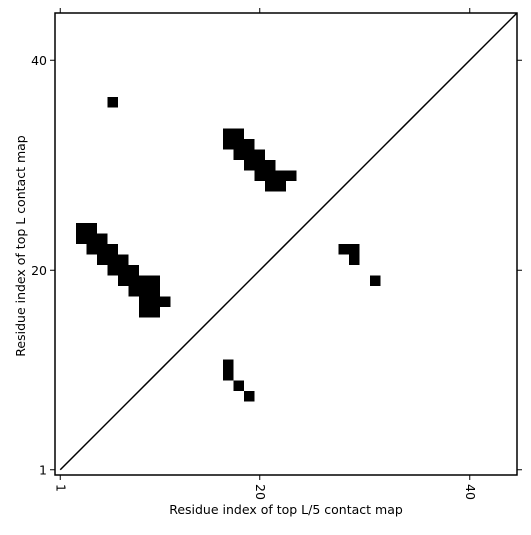 This screenshot has width=531, height=535. I want to click on y-tick-label: 40, so click(39, 60).